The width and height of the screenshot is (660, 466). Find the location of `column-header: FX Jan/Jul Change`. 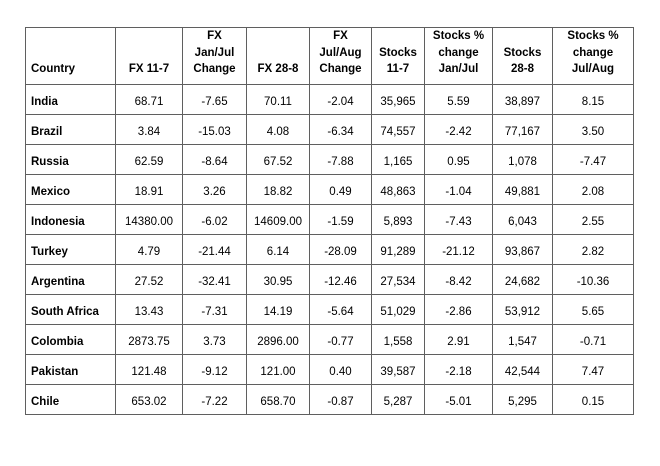

column-header: FX Jan/Jul Change is located at coordinates (214, 56).